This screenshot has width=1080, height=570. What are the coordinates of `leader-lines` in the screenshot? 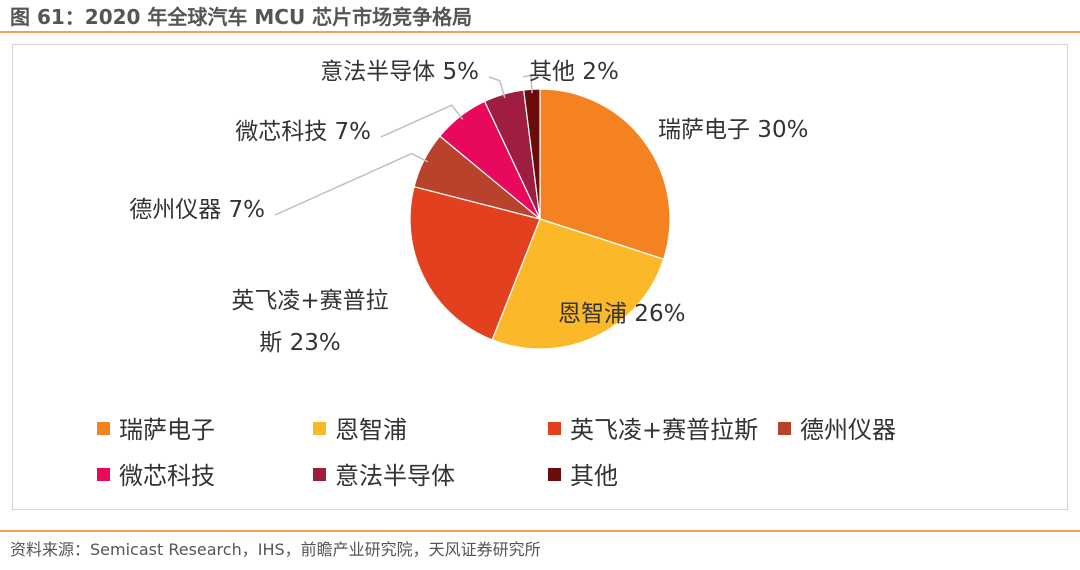 It's located at (403, 145).